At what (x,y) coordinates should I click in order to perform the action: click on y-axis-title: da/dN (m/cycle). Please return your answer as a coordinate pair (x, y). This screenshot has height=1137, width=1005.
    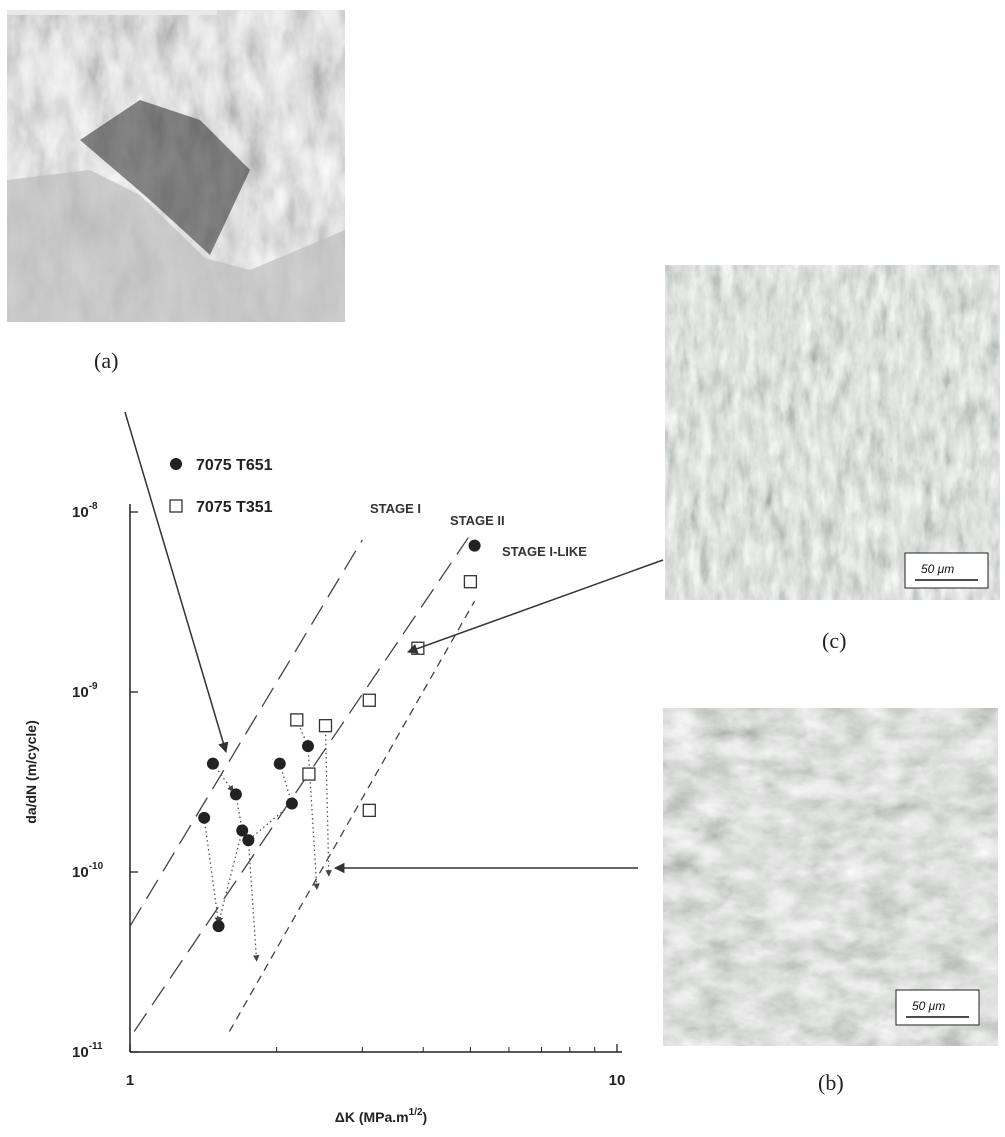
    Looking at the image, I should click on (31, 771).